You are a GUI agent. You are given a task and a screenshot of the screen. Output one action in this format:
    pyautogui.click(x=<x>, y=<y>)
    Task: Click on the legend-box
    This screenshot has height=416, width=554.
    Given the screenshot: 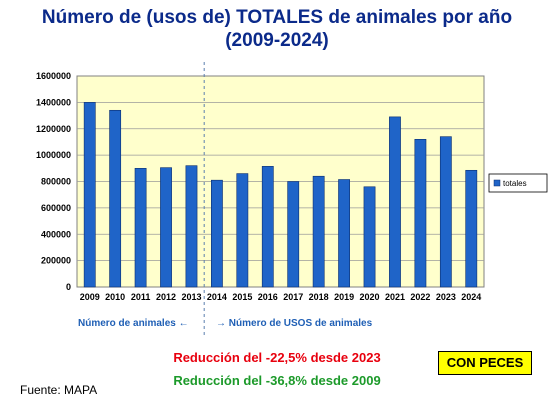 What is the action you would take?
    pyautogui.click(x=518, y=183)
    